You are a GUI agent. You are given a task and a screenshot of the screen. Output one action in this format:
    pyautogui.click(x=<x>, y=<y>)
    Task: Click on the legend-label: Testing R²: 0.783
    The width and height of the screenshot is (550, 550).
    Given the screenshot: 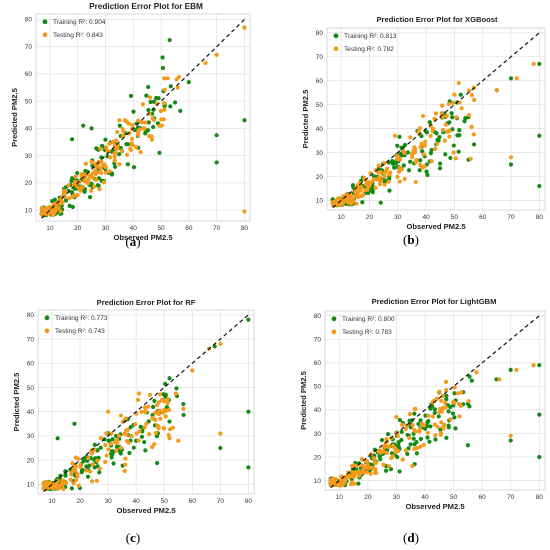 What is the action you would take?
    pyautogui.click(x=367, y=332)
    